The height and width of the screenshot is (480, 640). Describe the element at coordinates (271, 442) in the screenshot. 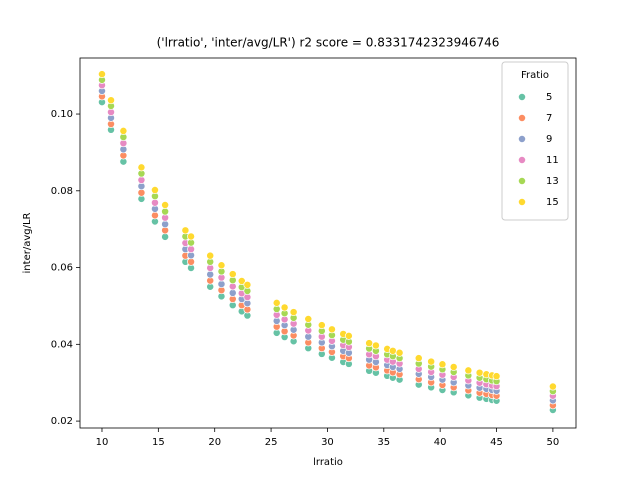

I see `x-tick-label: 25` at that location.